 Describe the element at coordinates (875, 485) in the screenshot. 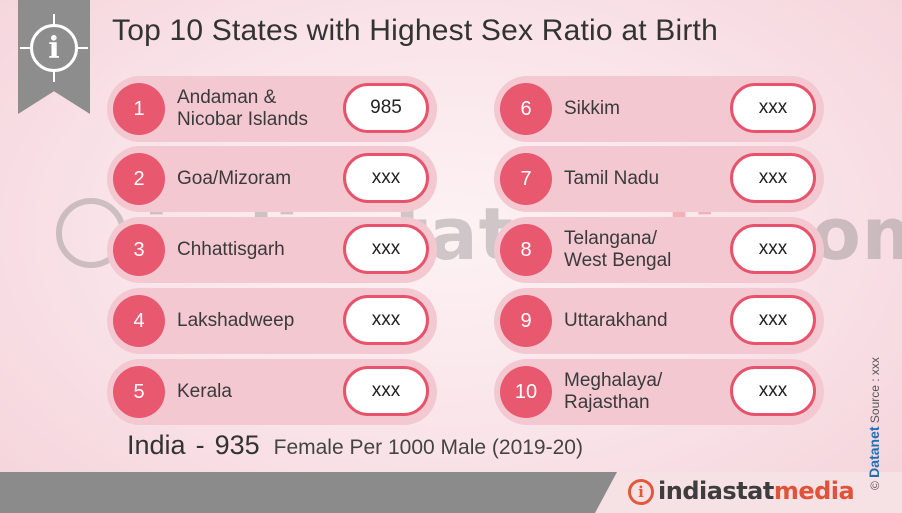

I see `copyright-symbol: ©` at that location.